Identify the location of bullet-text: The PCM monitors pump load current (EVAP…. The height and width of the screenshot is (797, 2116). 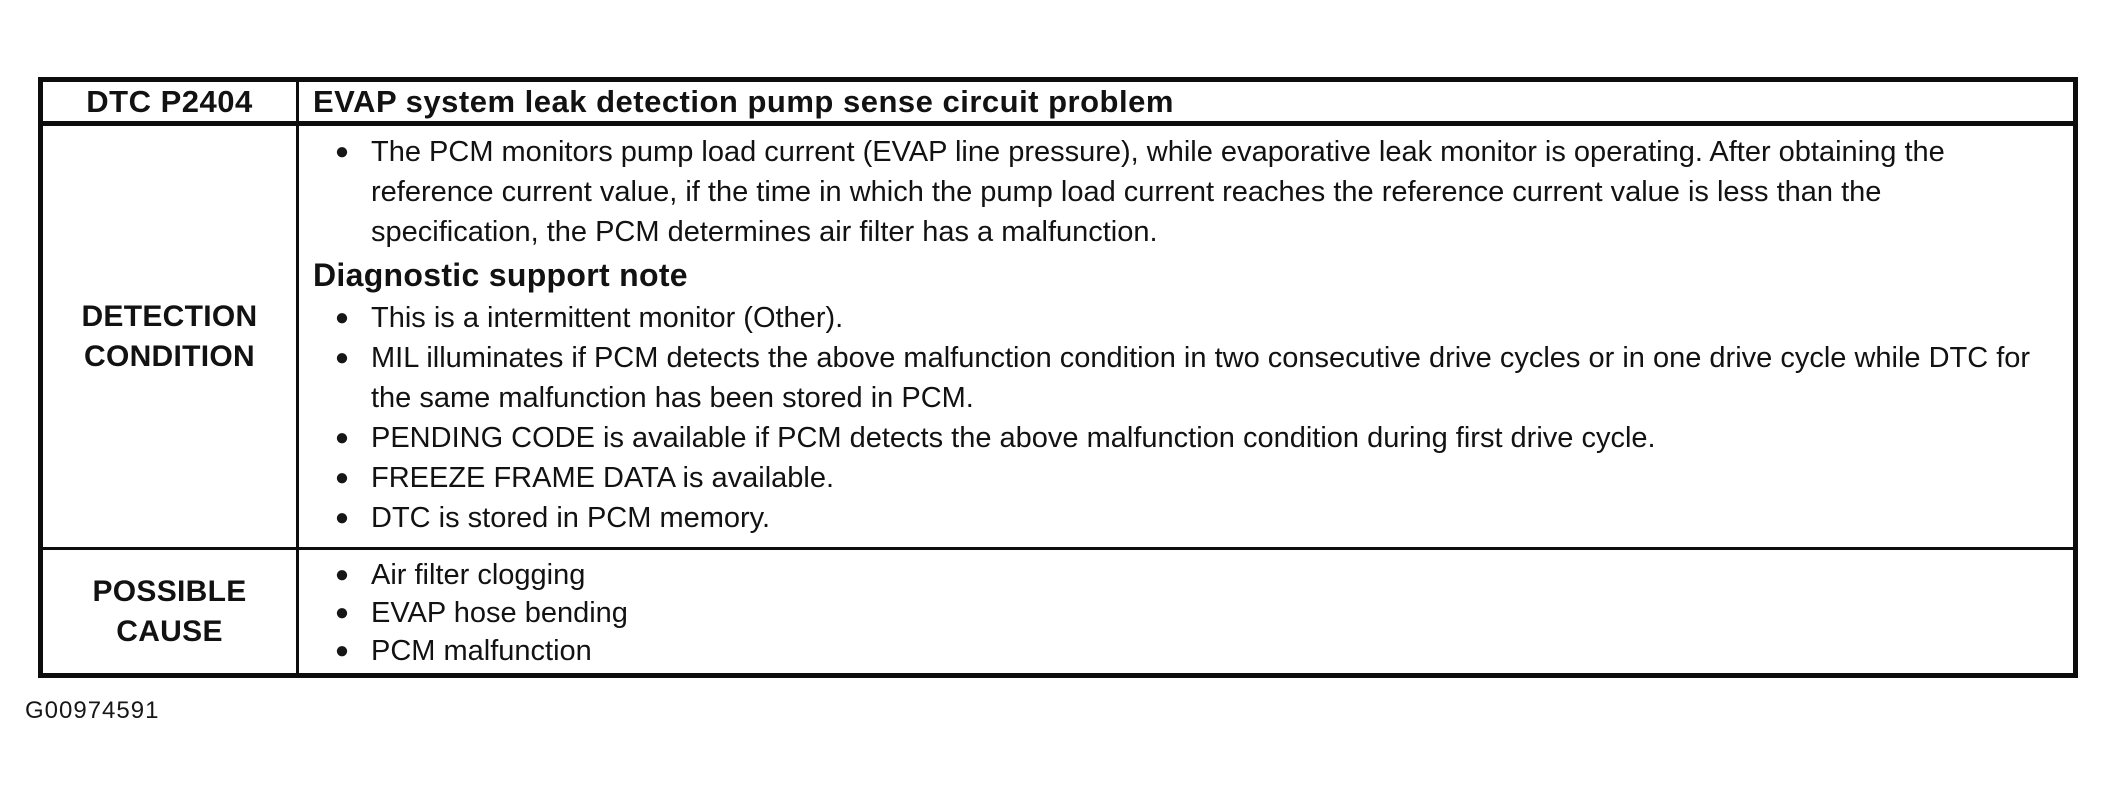
(1158, 192).